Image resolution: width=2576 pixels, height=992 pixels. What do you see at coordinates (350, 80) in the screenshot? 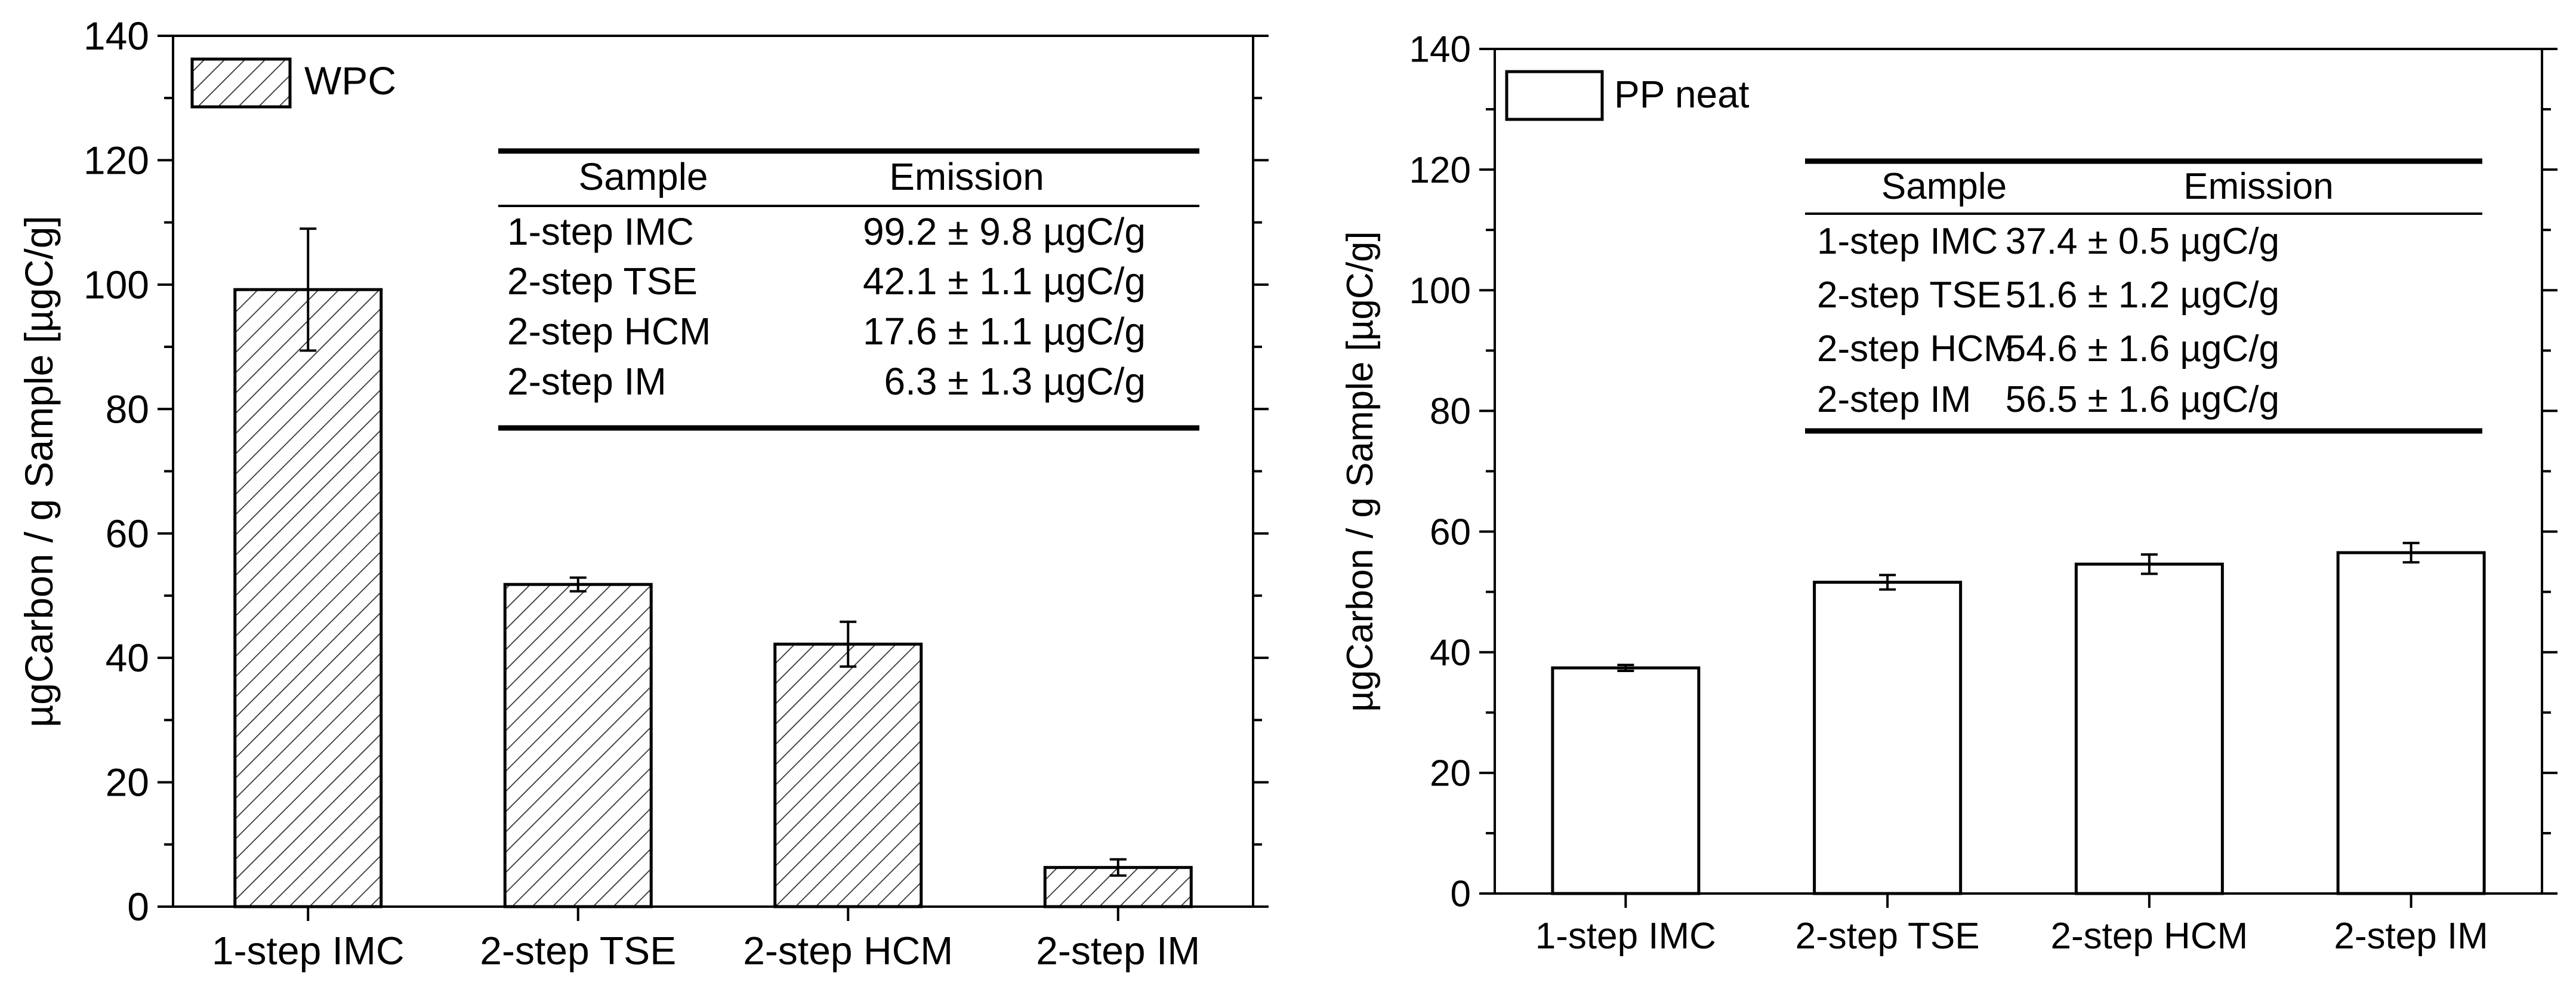
I see `legend-label: WPC` at bounding box center [350, 80].